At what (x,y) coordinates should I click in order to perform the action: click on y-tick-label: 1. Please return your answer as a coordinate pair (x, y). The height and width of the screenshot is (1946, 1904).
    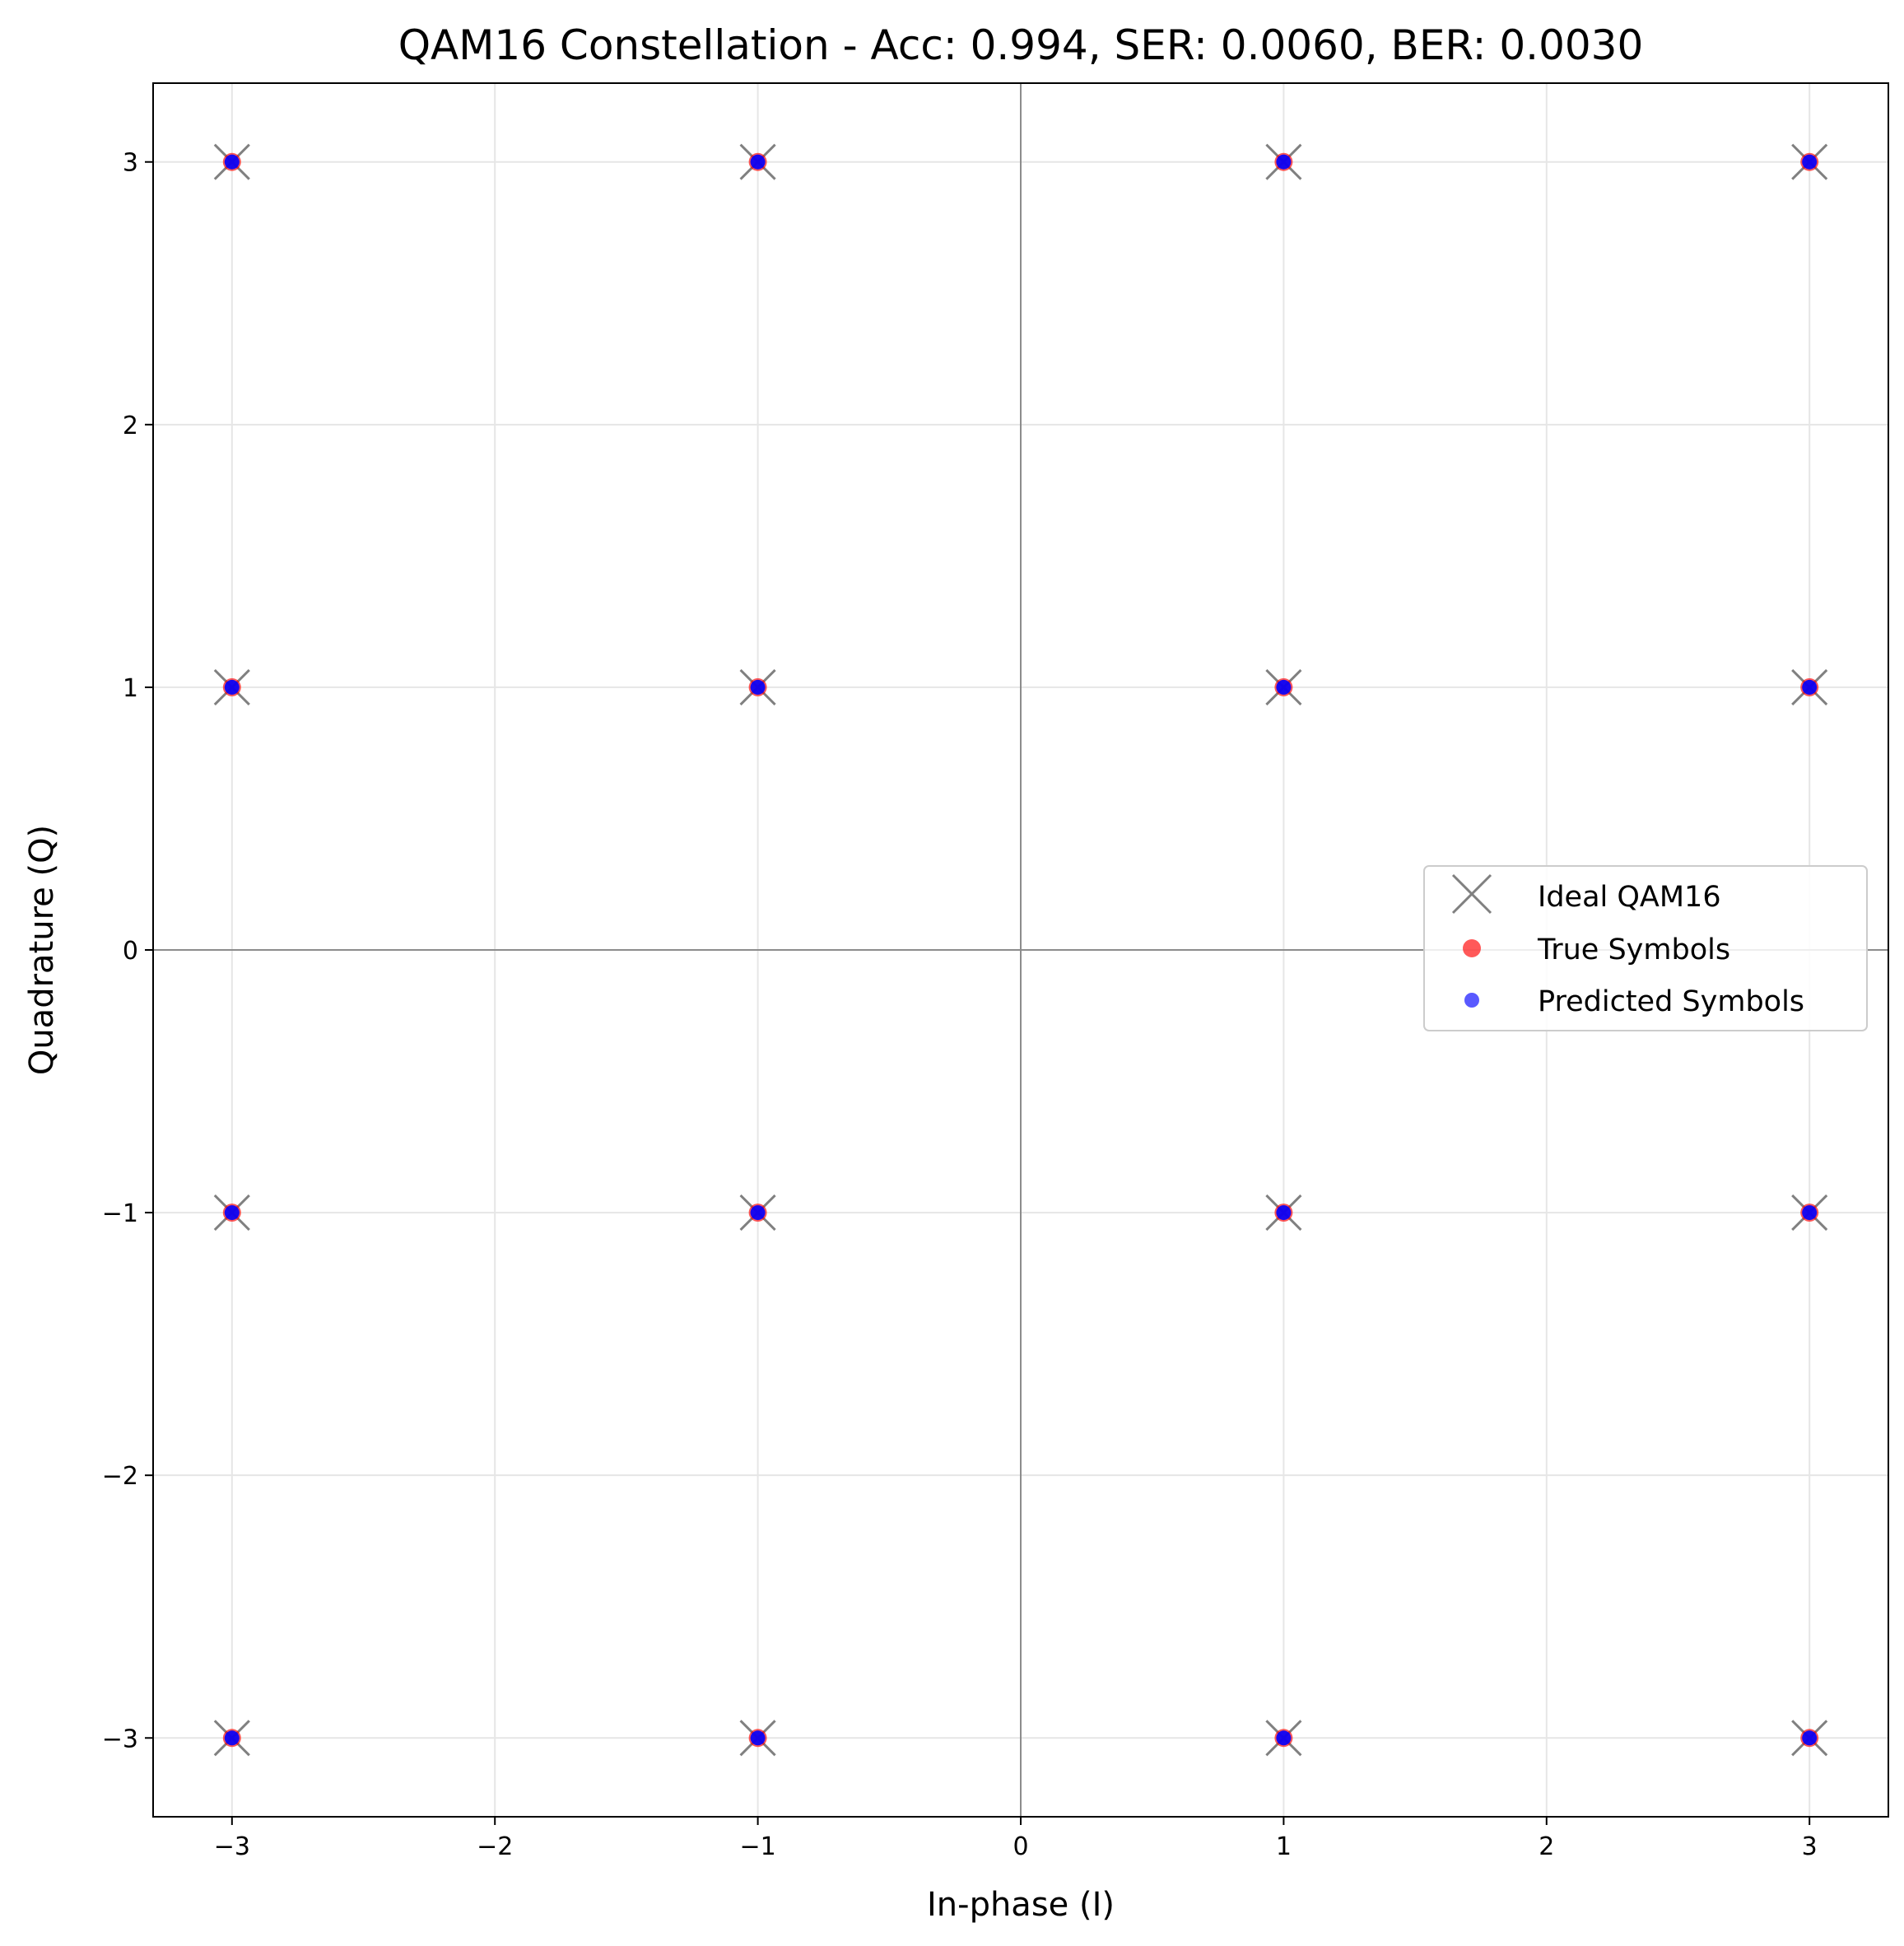
    Looking at the image, I should click on (130, 688).